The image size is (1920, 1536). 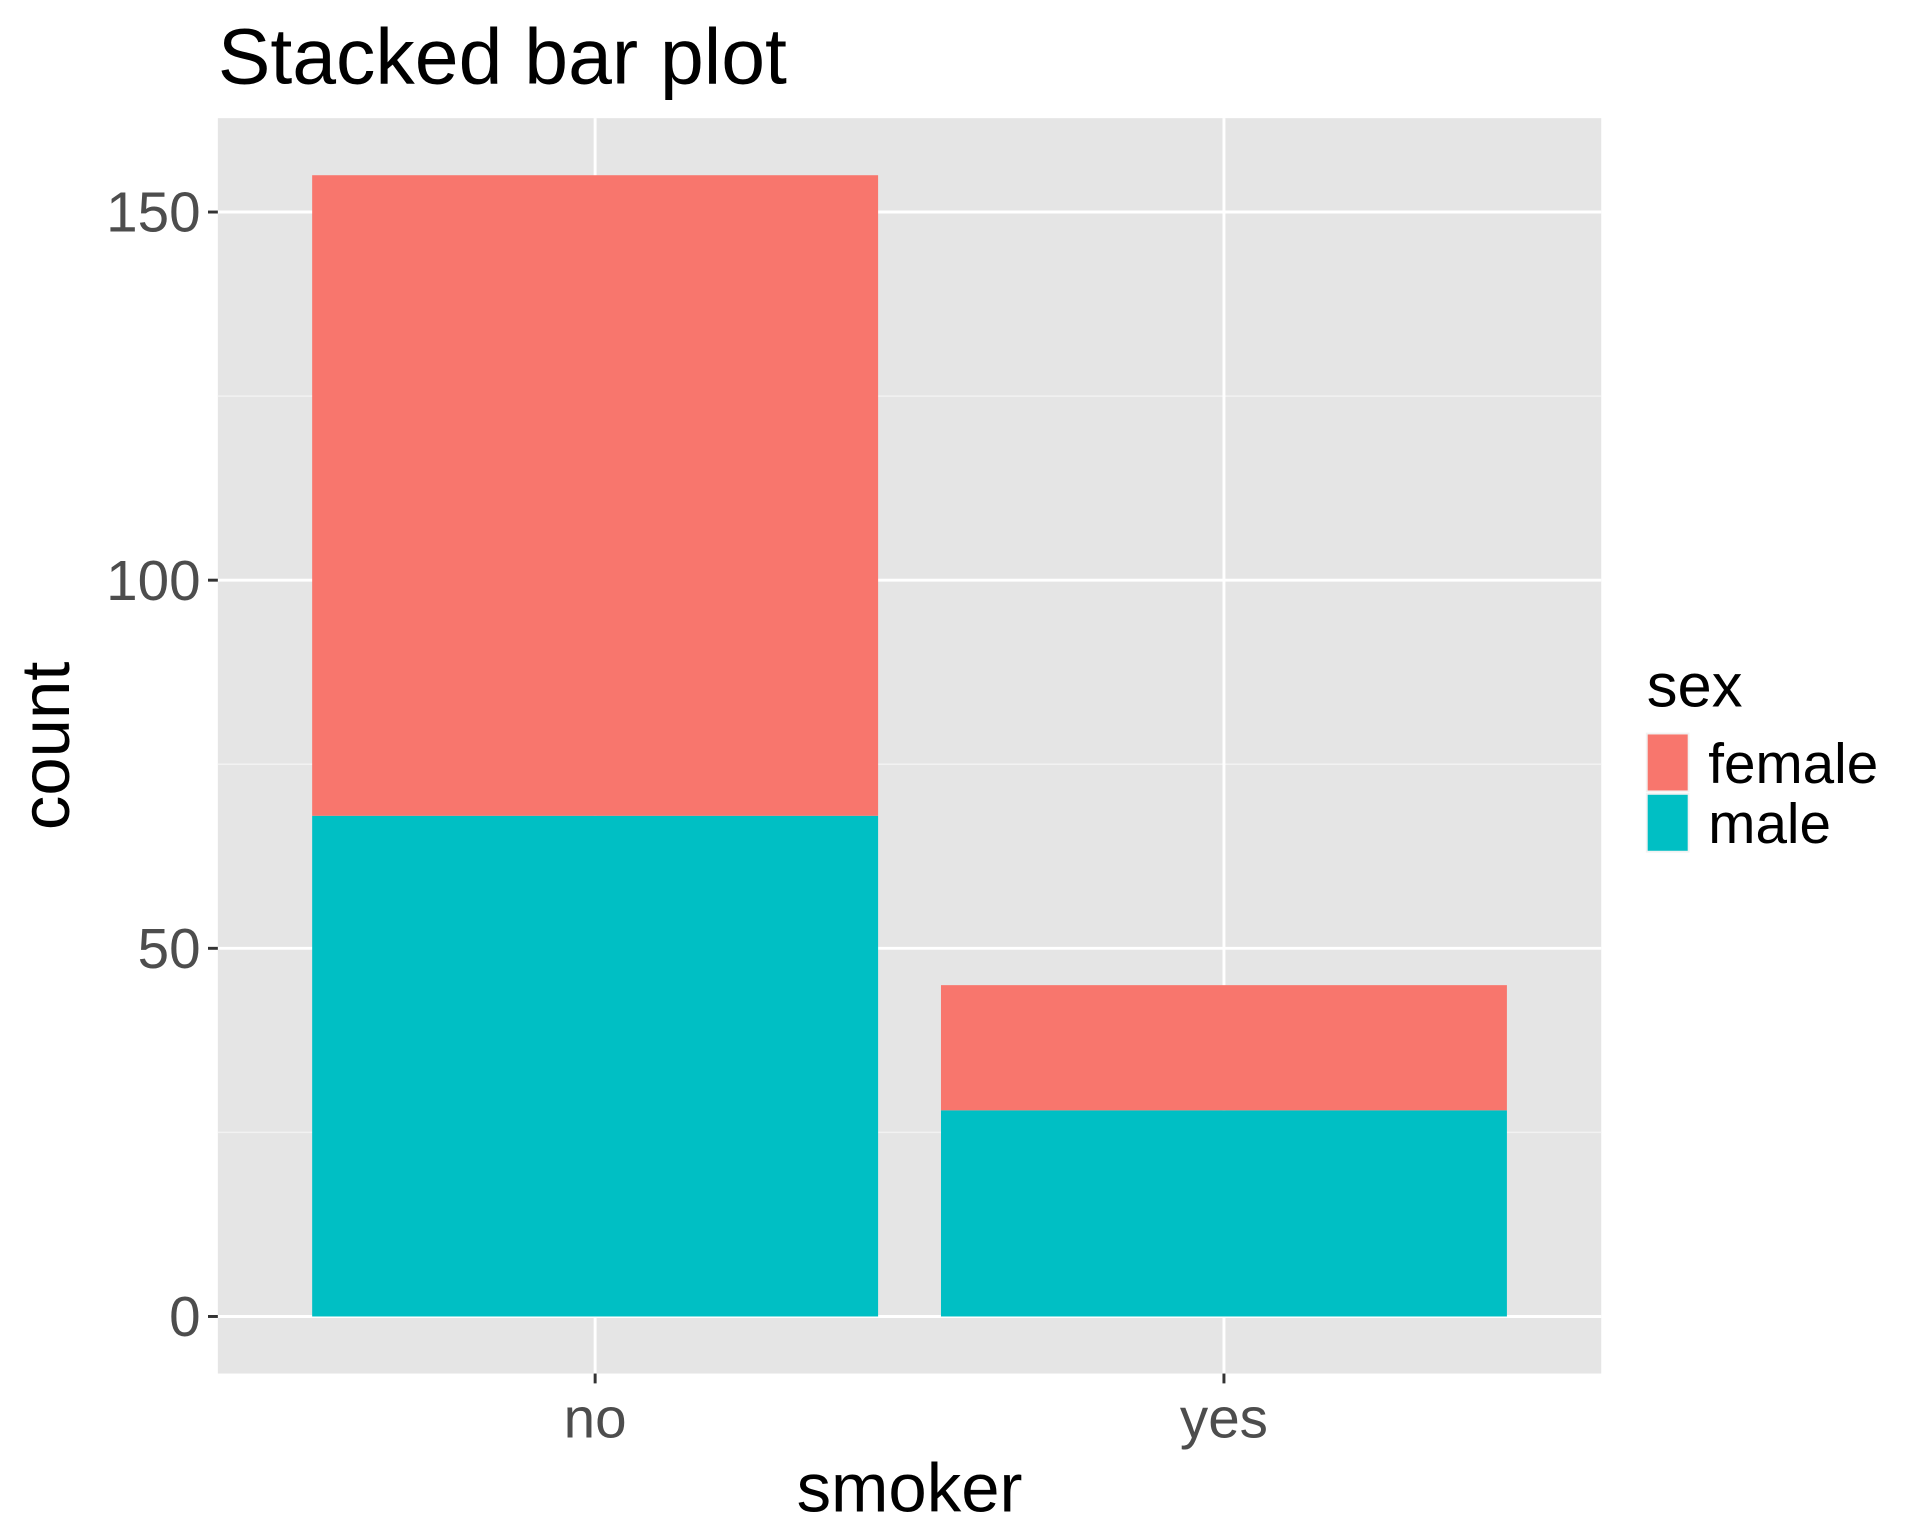 What do you see at coordinates (1224, 1418) in the screenshot?
I see `x-tick-label: yes` at bounding box center [1224, 1418].